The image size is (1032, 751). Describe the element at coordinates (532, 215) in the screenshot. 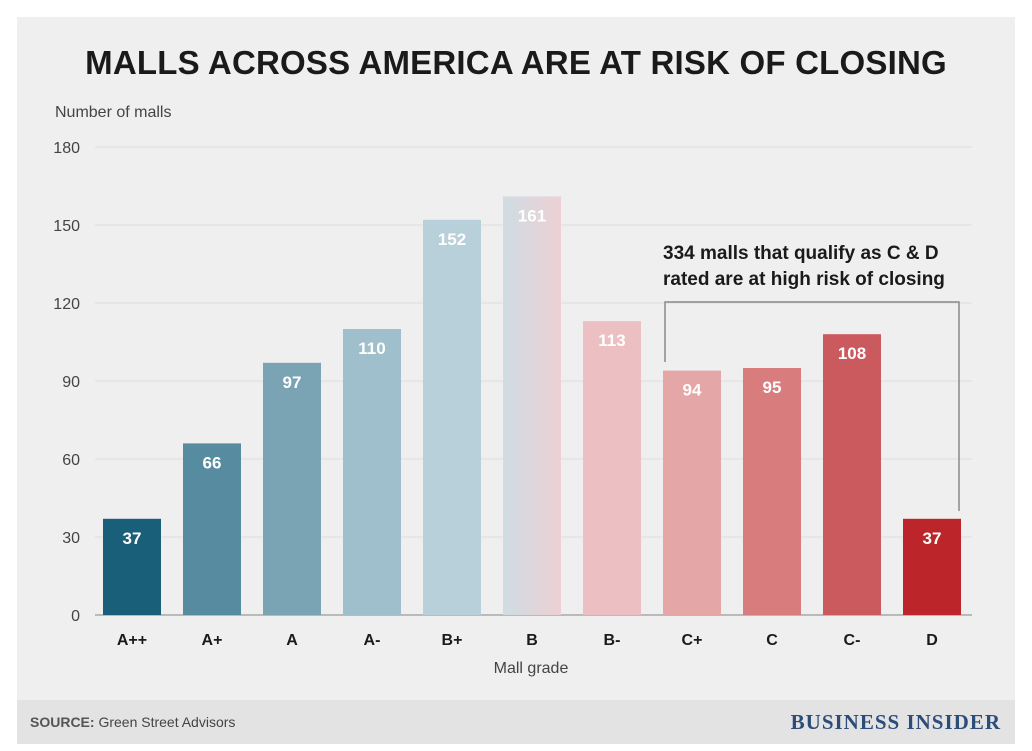

I see `bar-value-label: 161` at that location.